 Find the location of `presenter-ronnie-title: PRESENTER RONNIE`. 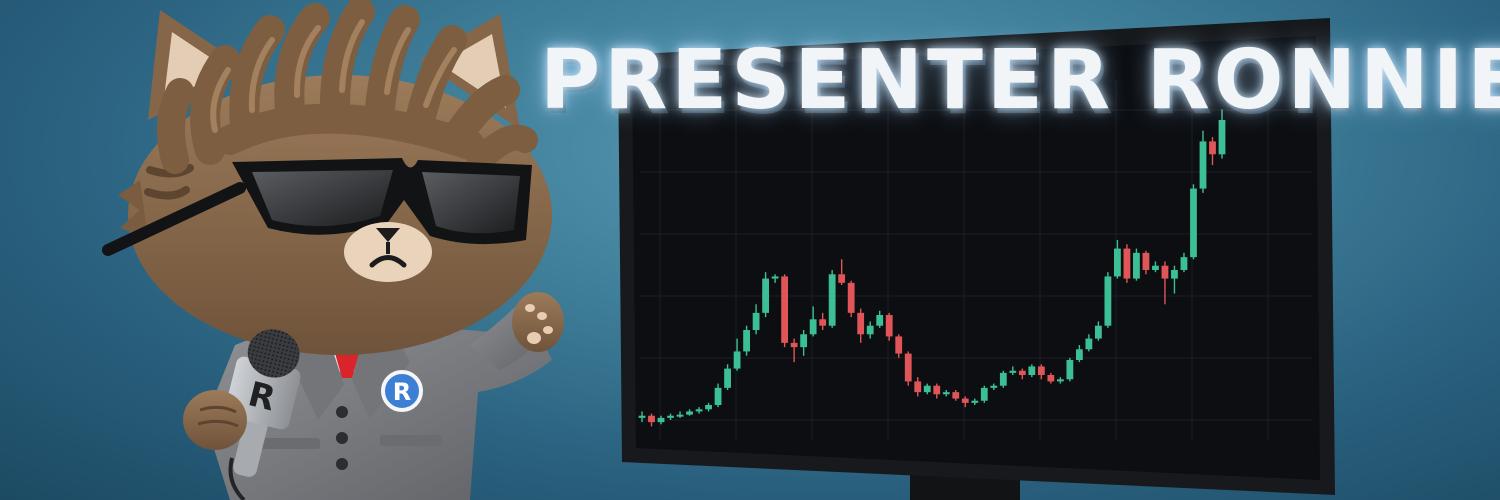

presenter-ronnie-title: PRESENTER RONNIE is located at coordinates (1020, 80).